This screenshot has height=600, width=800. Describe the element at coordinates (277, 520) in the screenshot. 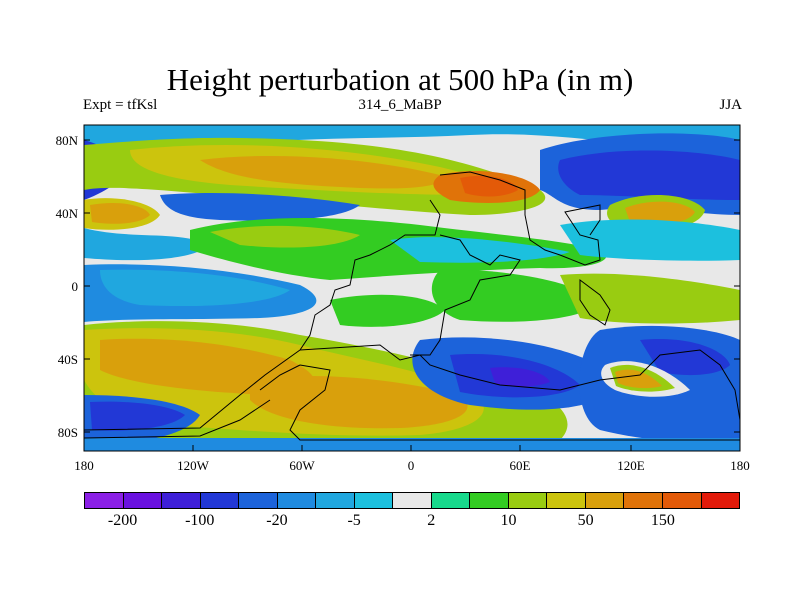

I see `colorbar-label: -20` at that location.